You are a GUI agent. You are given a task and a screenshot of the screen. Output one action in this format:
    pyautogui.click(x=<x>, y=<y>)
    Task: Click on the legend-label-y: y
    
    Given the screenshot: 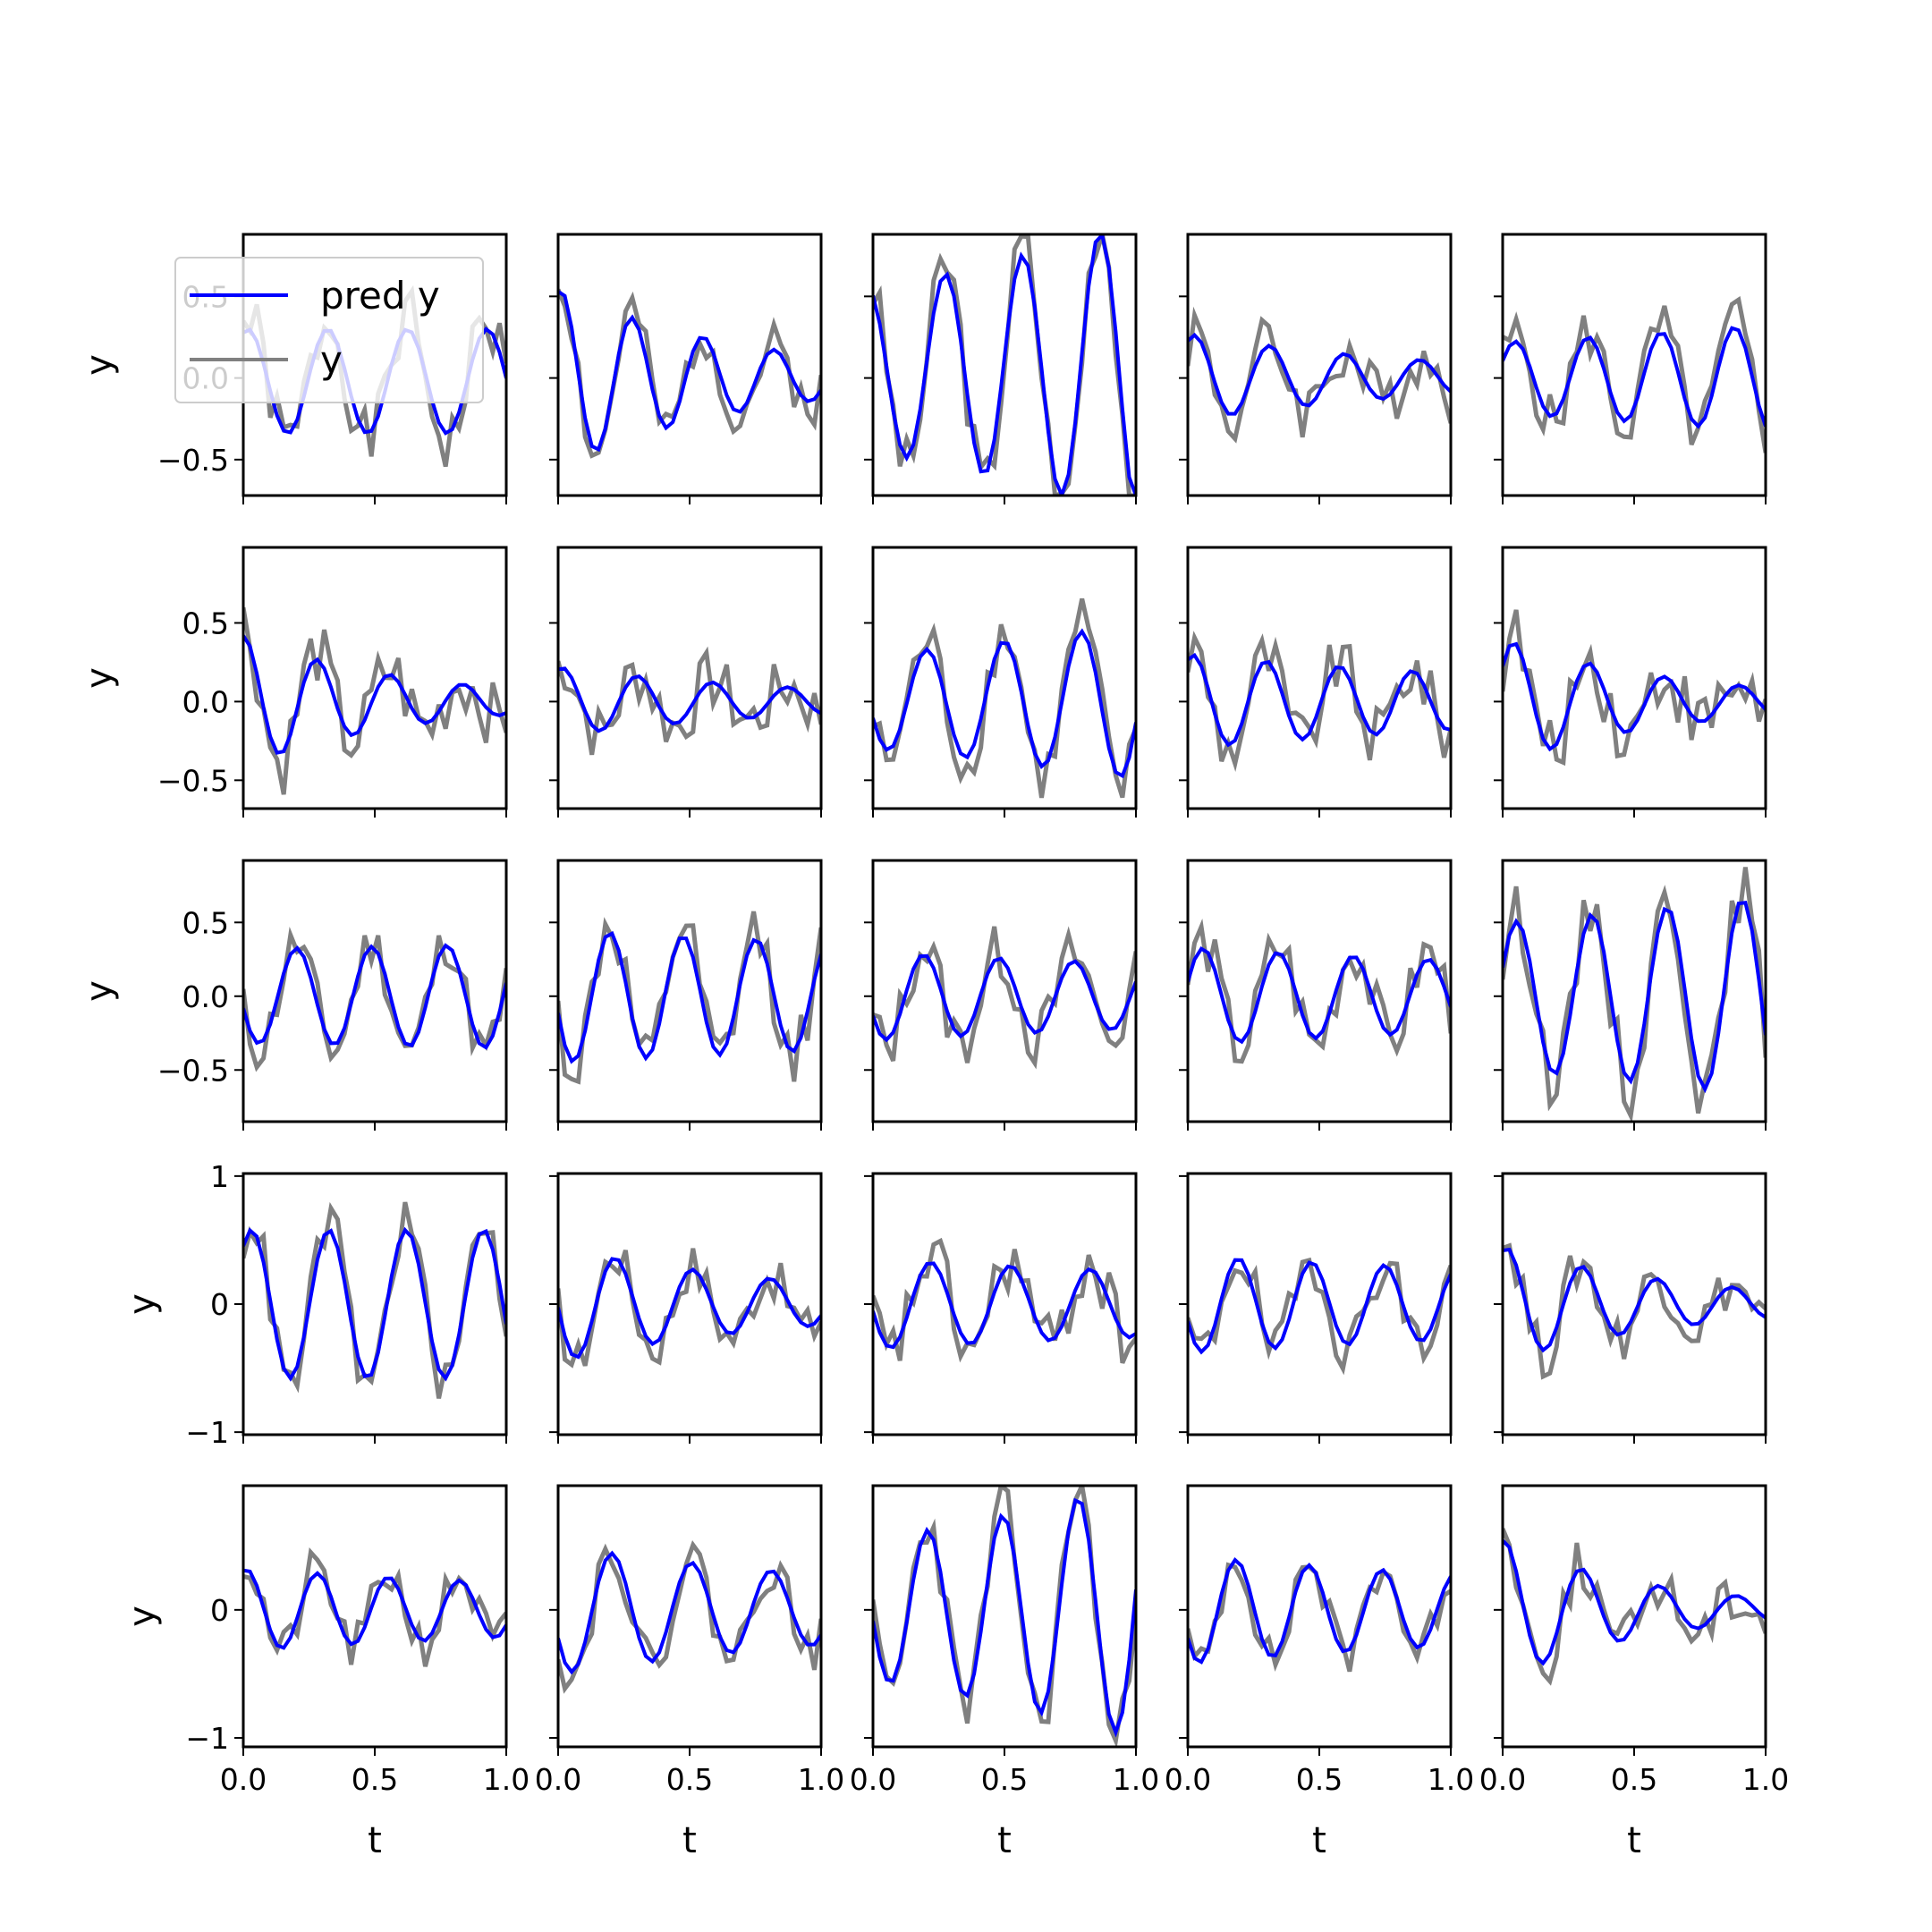 What is the action you would take?
    pyautogui.click(x=331, y=360)
    